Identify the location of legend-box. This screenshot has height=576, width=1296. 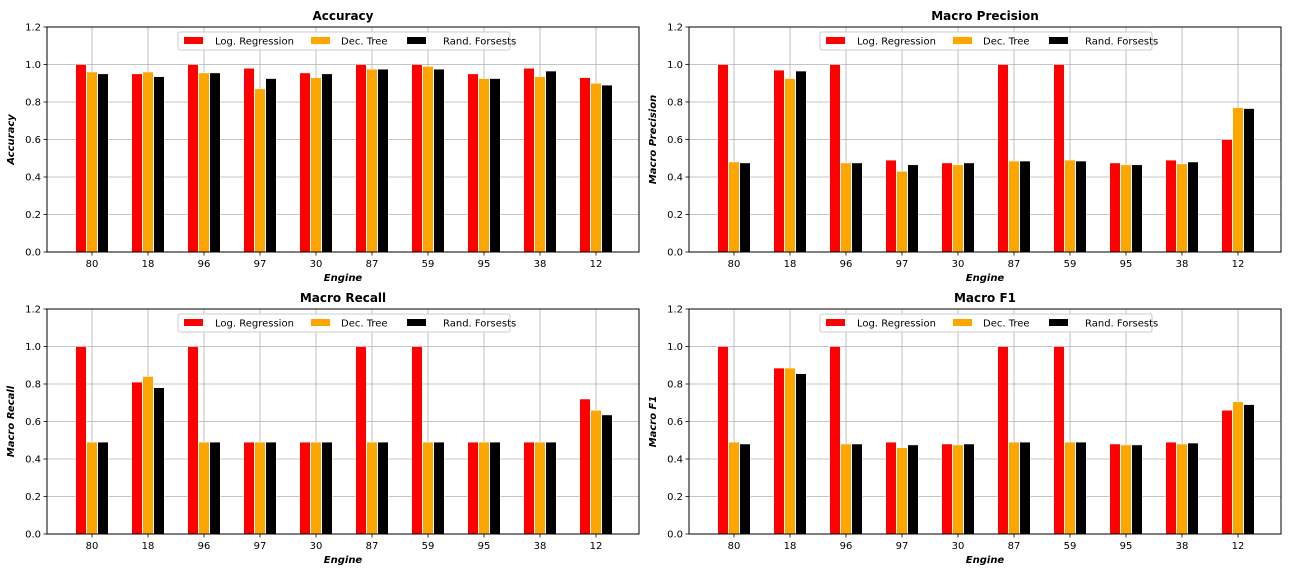
(986, 323).